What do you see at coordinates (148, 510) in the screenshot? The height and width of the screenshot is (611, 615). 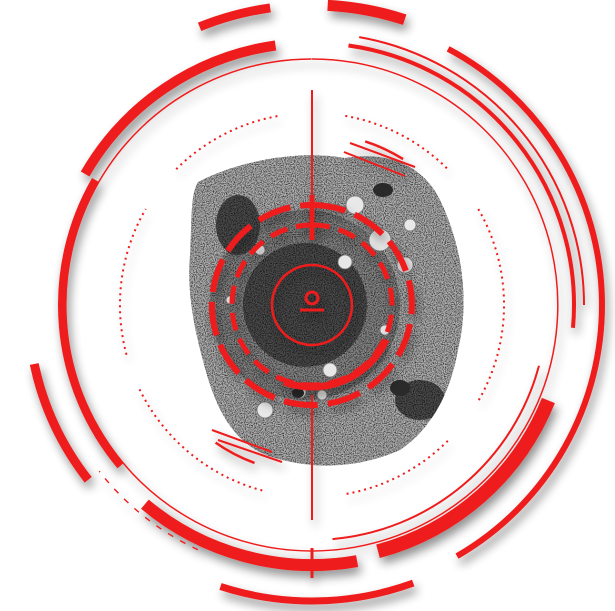 I see `outer-dash-arc` at bounding box center [148, 510].